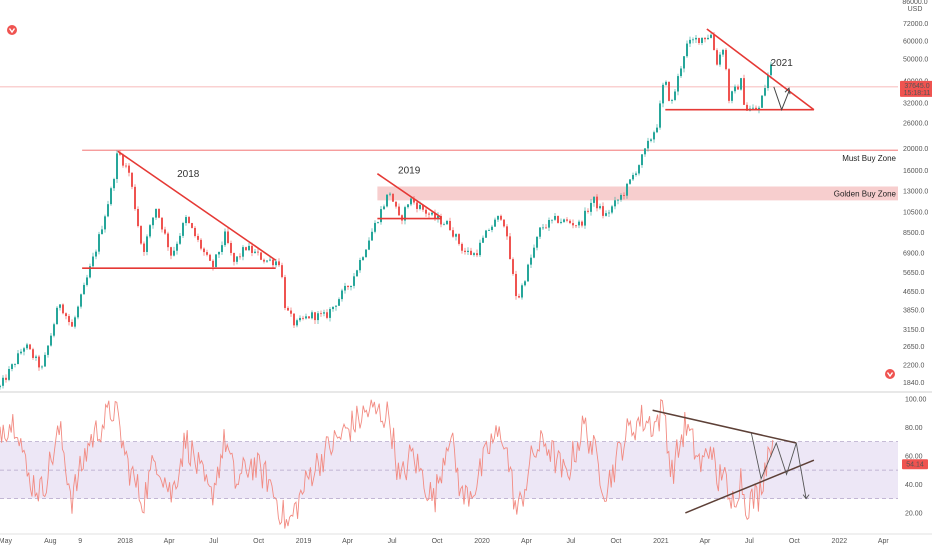 This screenshot has height=555, width=932. I want to click on time-tick-label: Oct, so click(437, 541).